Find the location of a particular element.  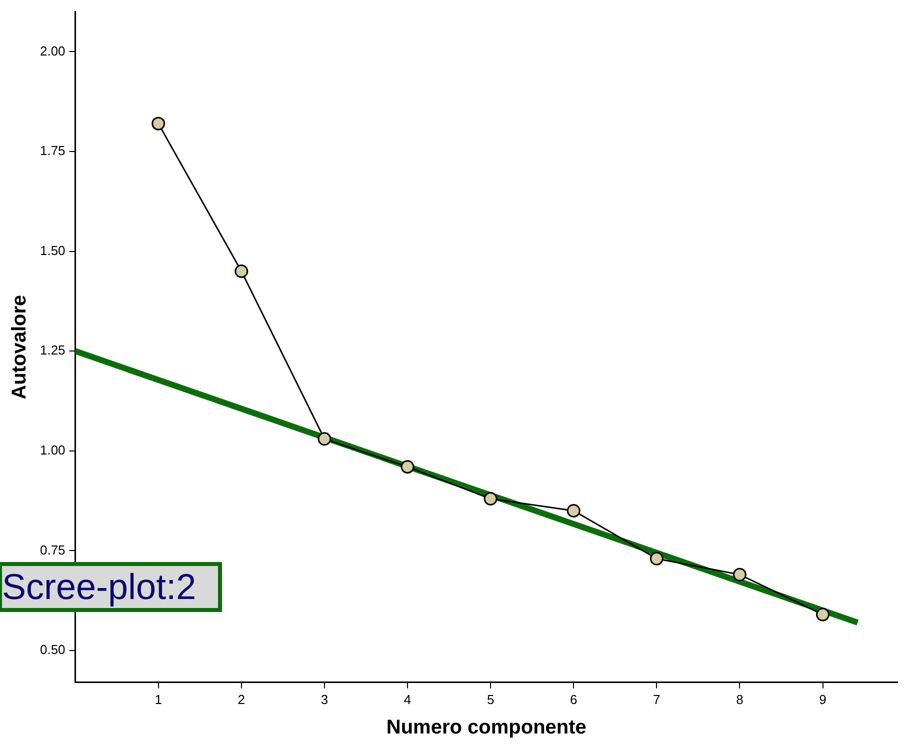

y-tick-label: 1.00 is located at coordinates (53, 450).